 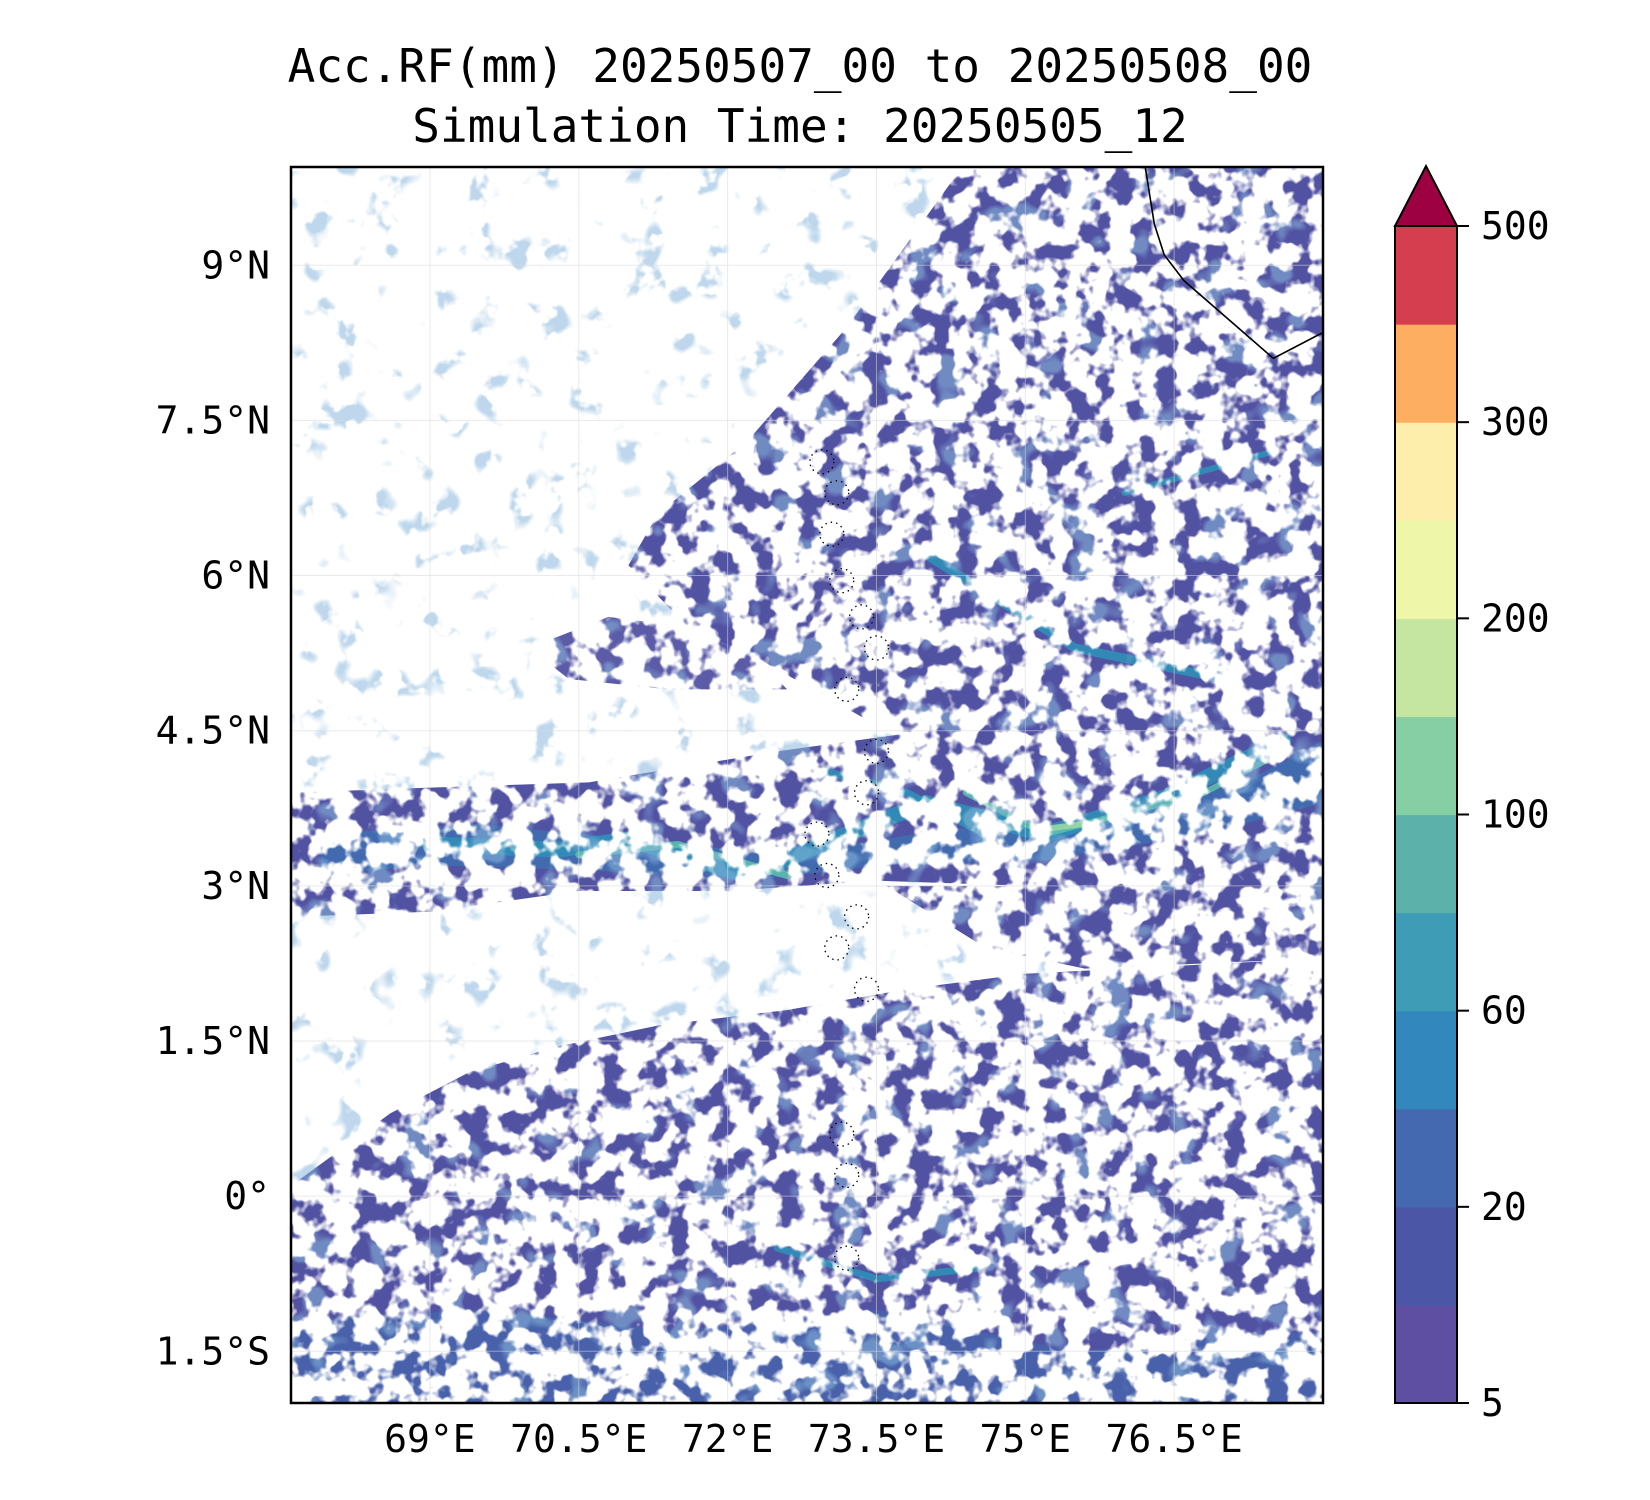 What do you see at coordinates (1504, 1207) in the screenshot?
I see `colorbar-tick-label: 20` at bounding box center [1504, 1207].